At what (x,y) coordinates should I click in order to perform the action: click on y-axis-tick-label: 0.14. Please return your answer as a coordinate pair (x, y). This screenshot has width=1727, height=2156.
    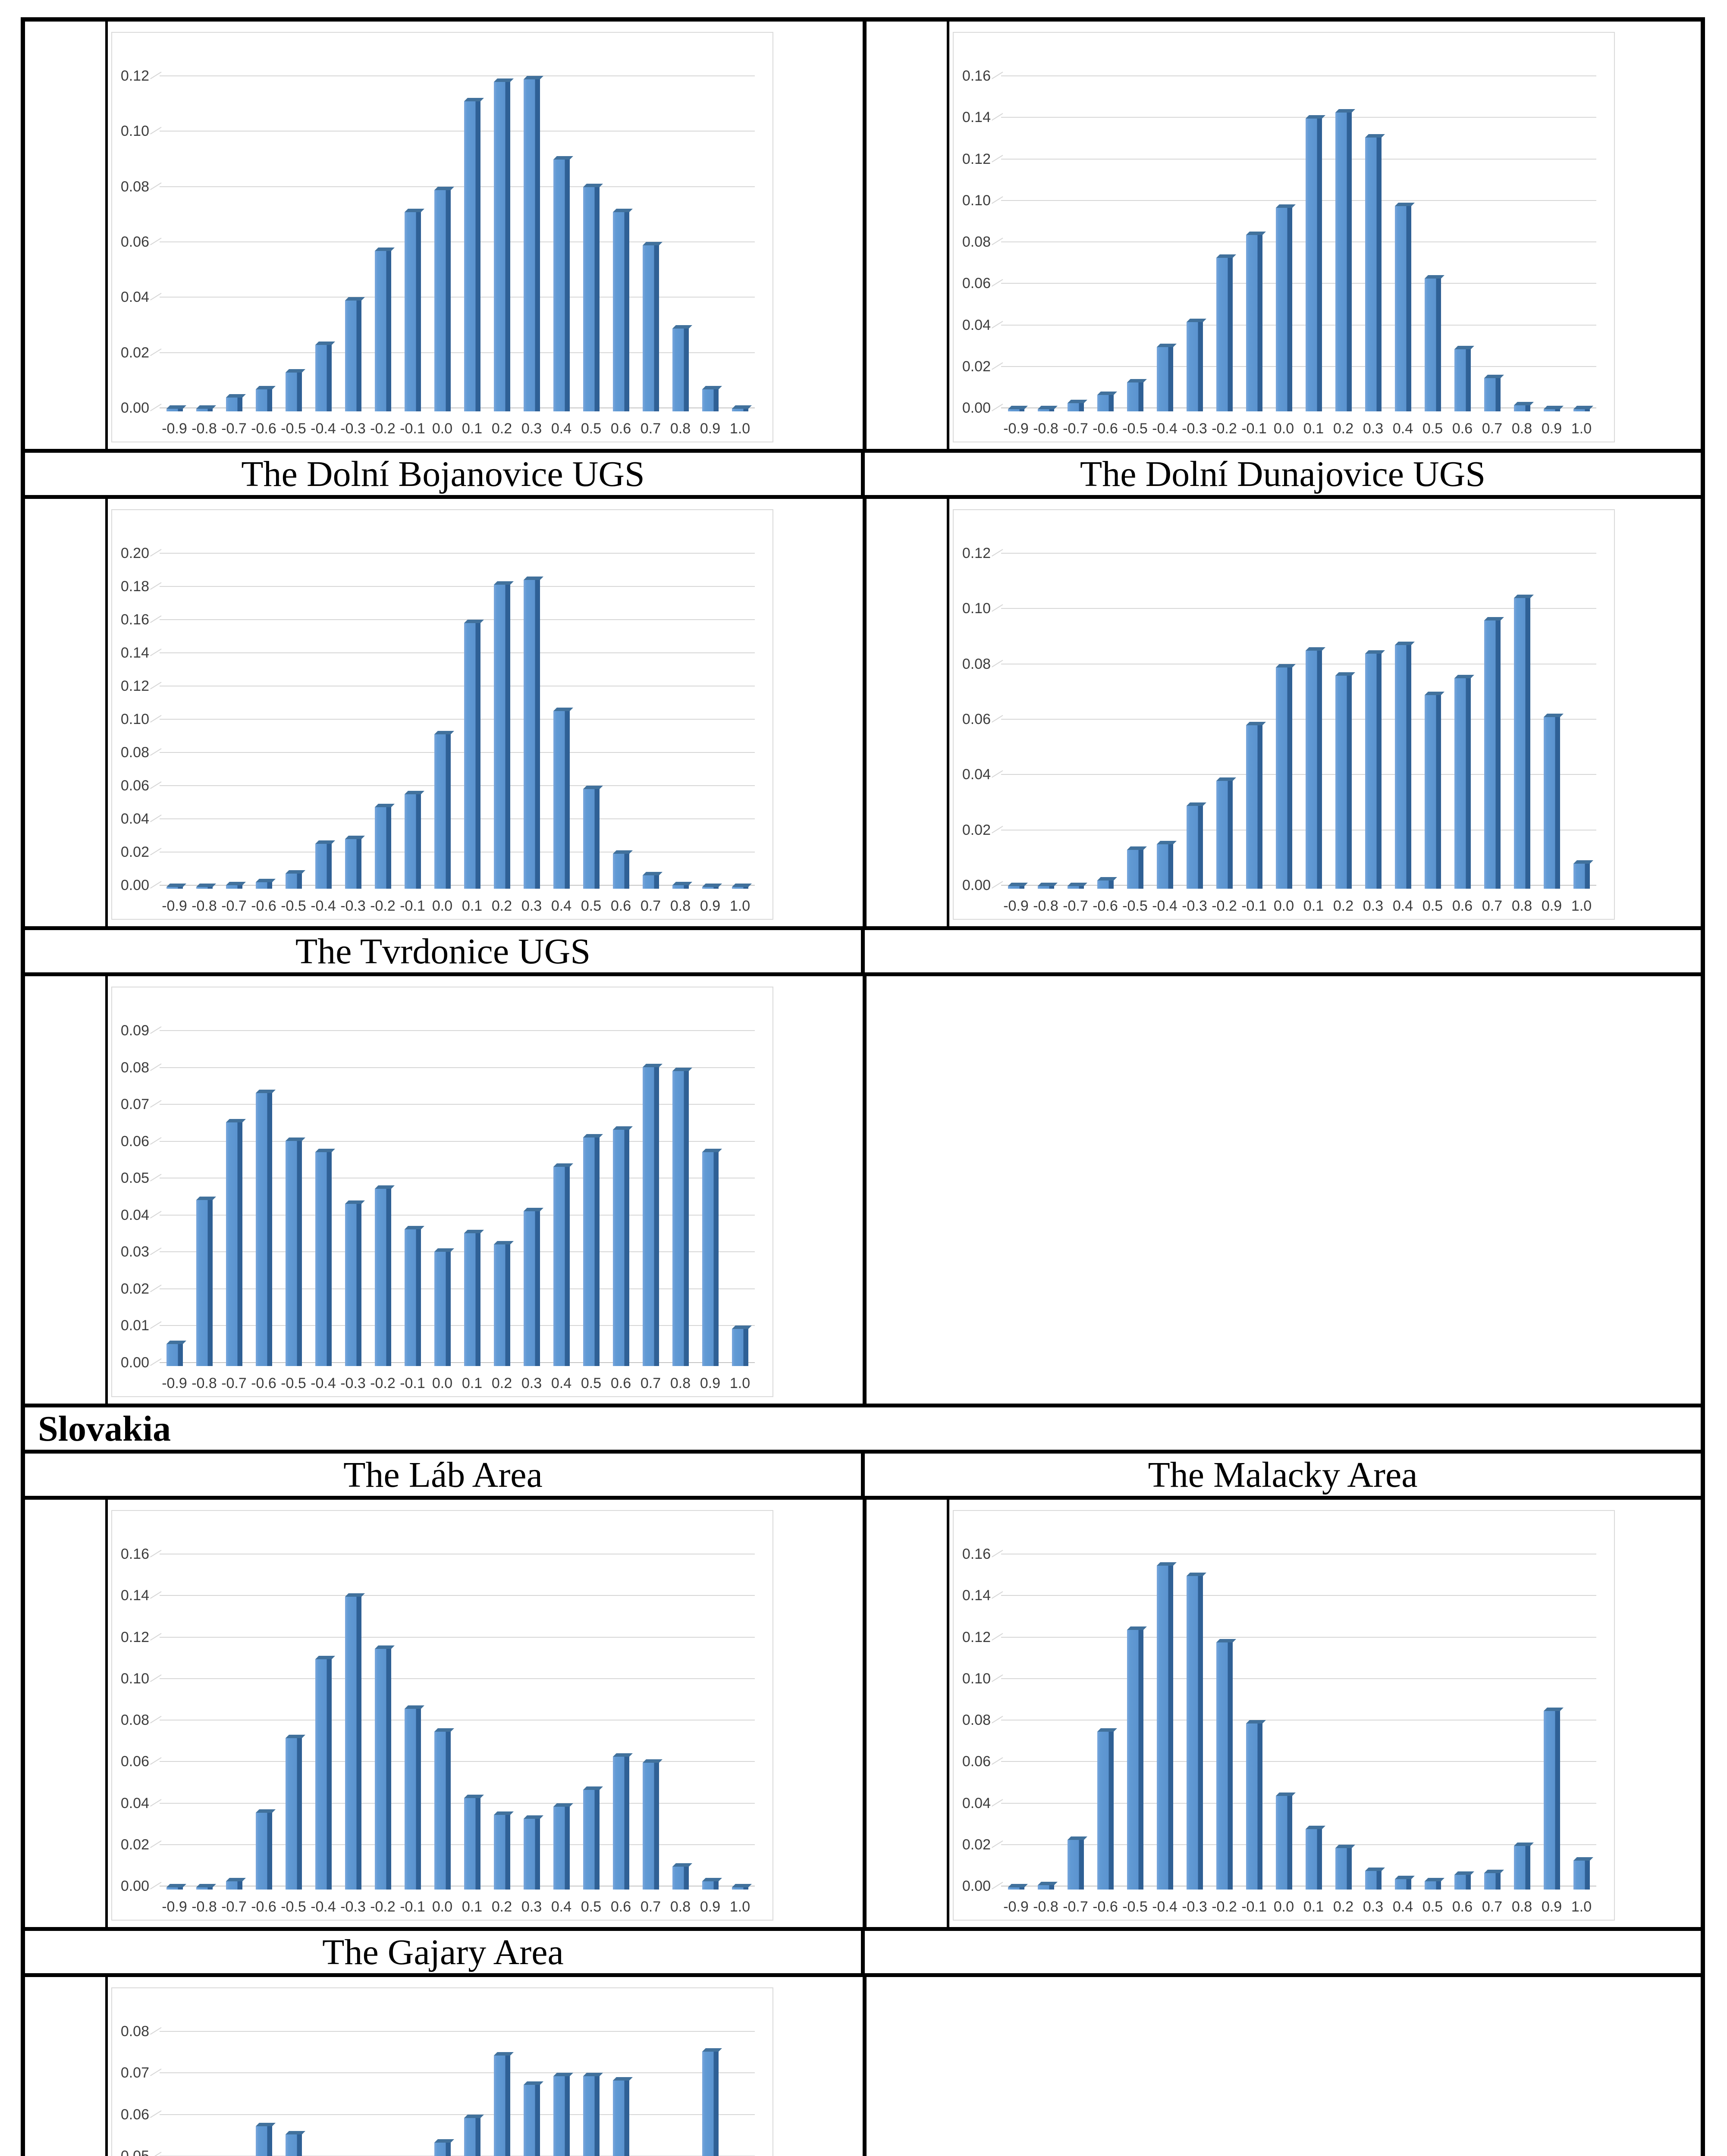
    Looking at the image, I should click on (134, 1595).